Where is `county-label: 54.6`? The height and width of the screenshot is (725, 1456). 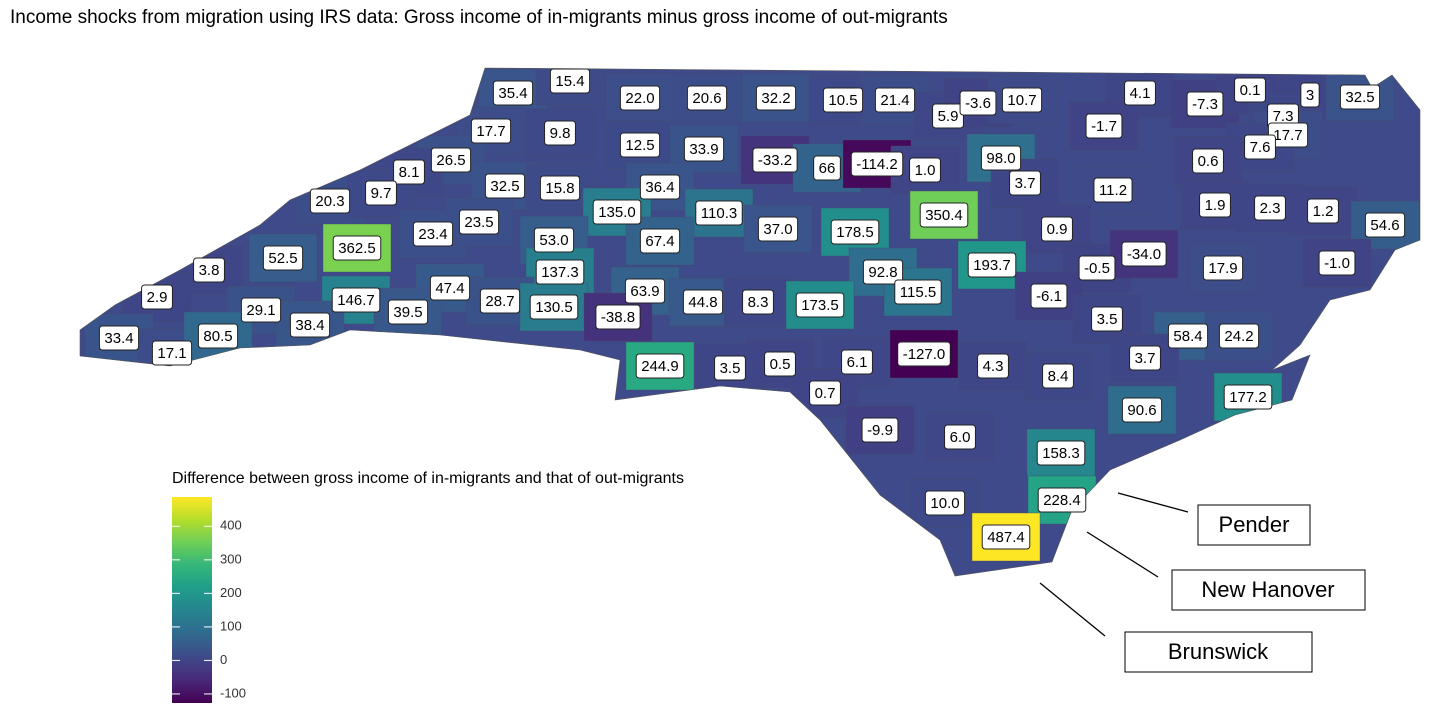
county-label: 54.6 is located at coordinates (1384, 225).